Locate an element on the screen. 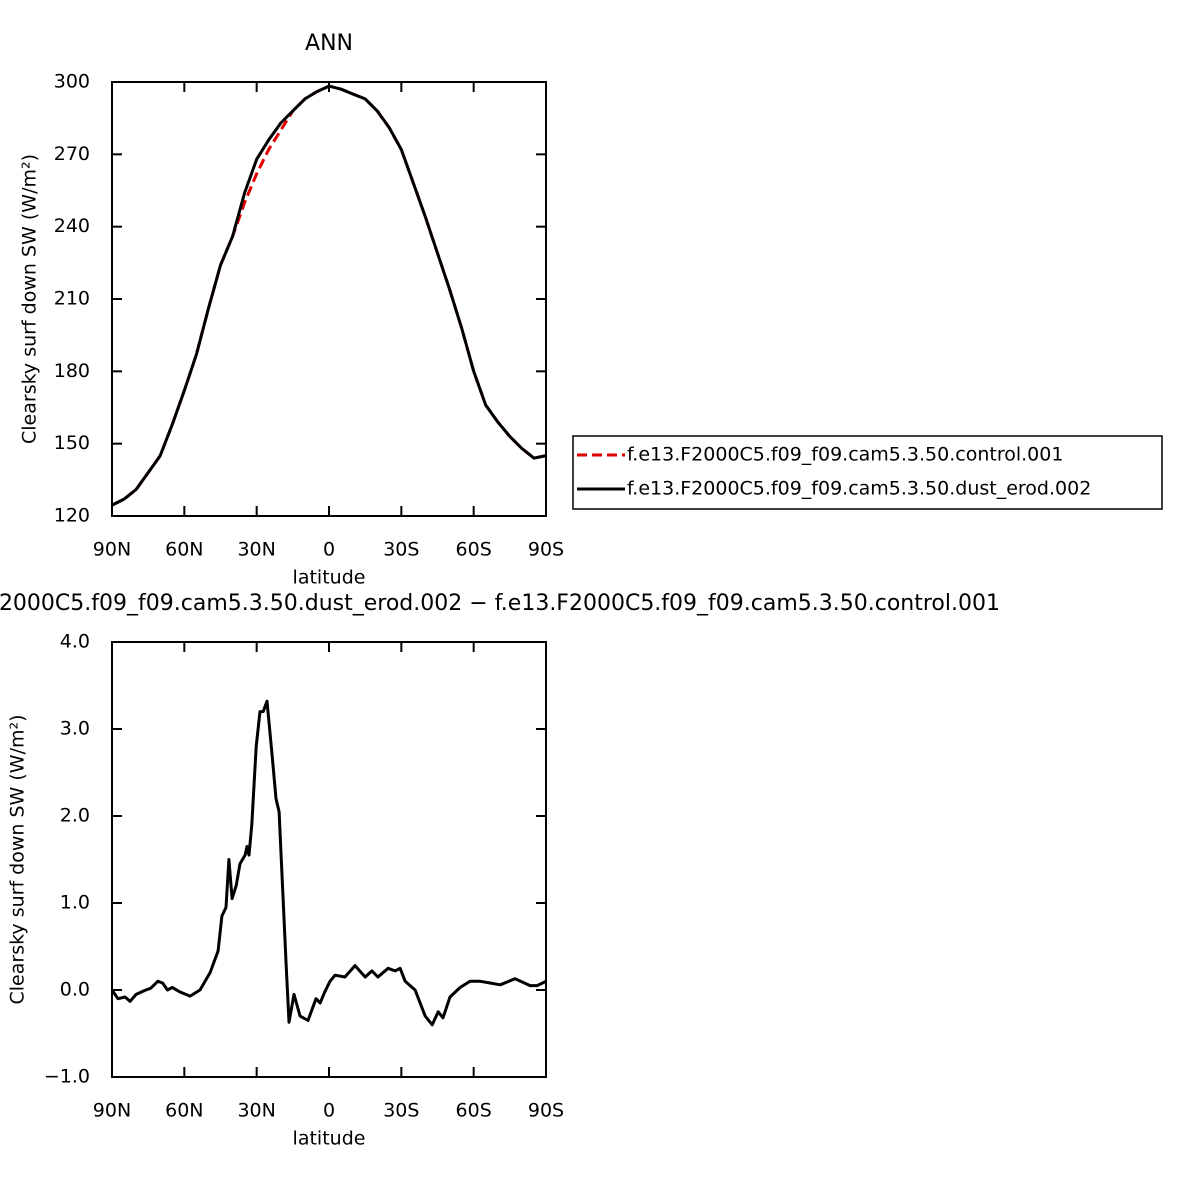  y-tick-label: −1.0 is located at coordinates (67, 1077).